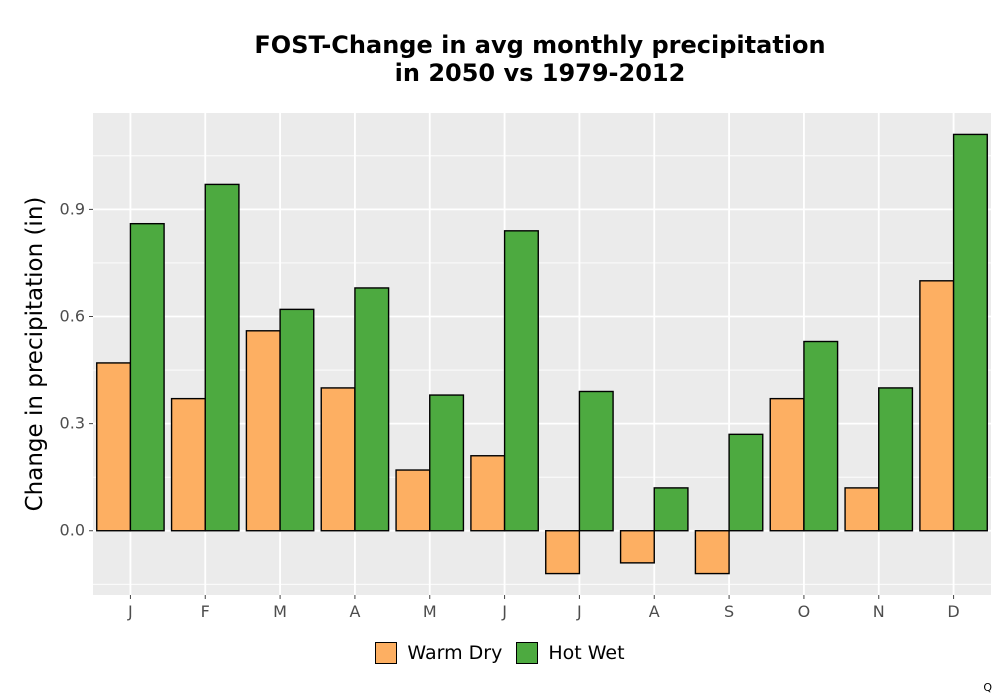  Describe the element at coordinates (804, 611) in the screenshot. I see `x-tick-label: O` at that location.